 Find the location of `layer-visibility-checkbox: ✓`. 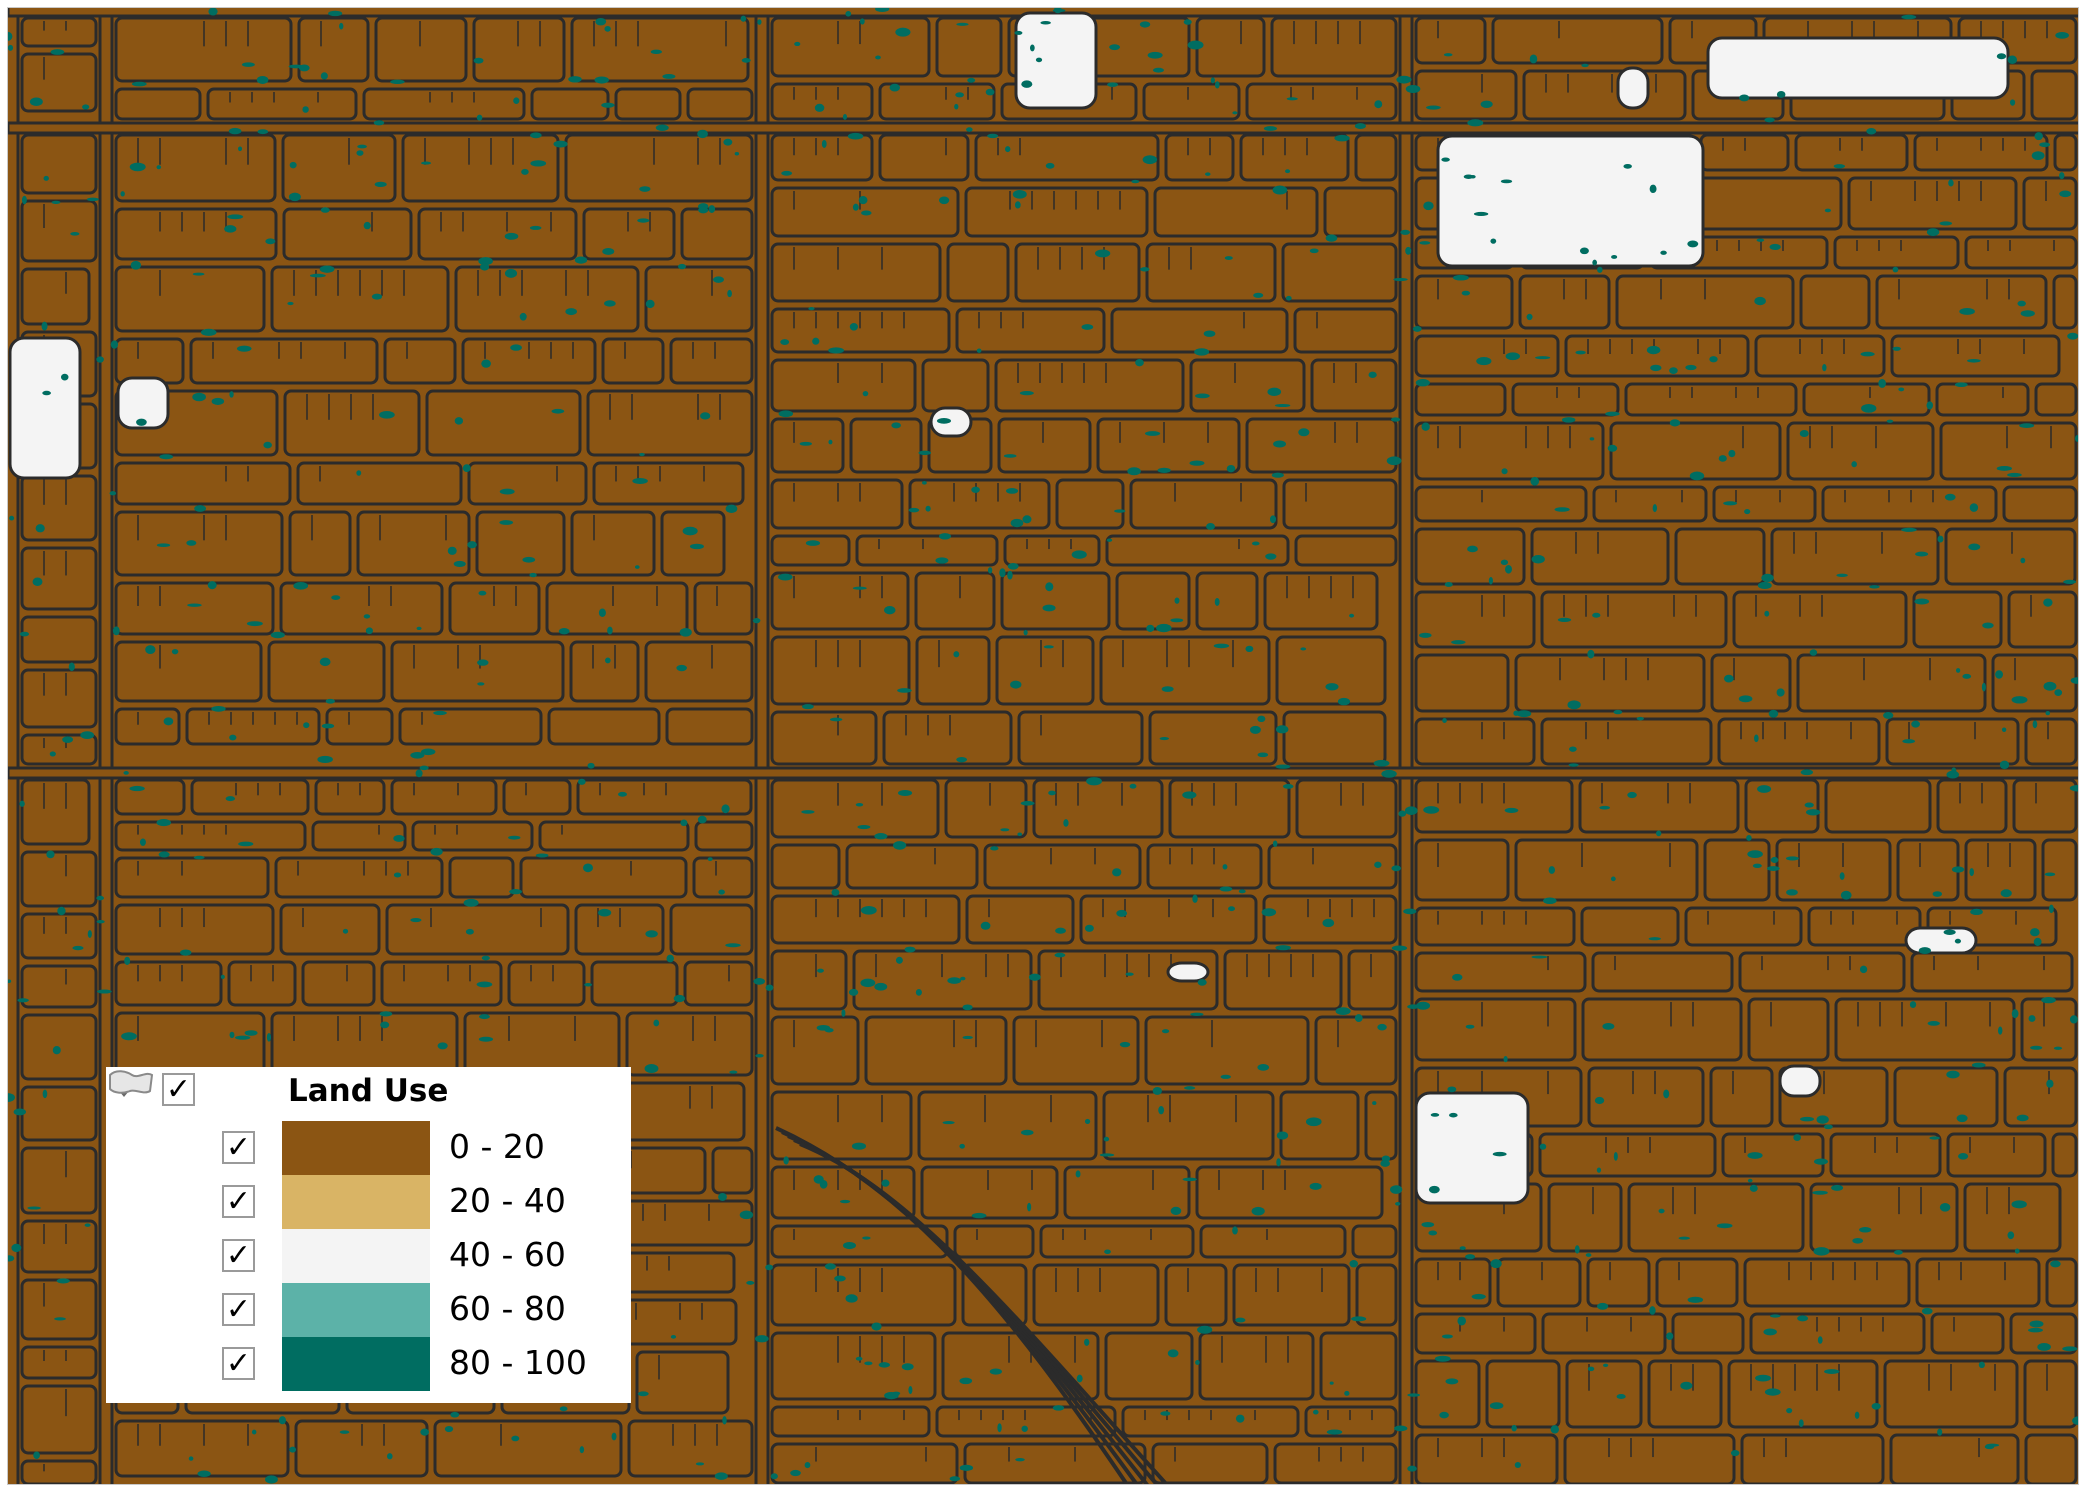

layer-visibility-checkbox: ✓ is located at coordinates (178, 1089).